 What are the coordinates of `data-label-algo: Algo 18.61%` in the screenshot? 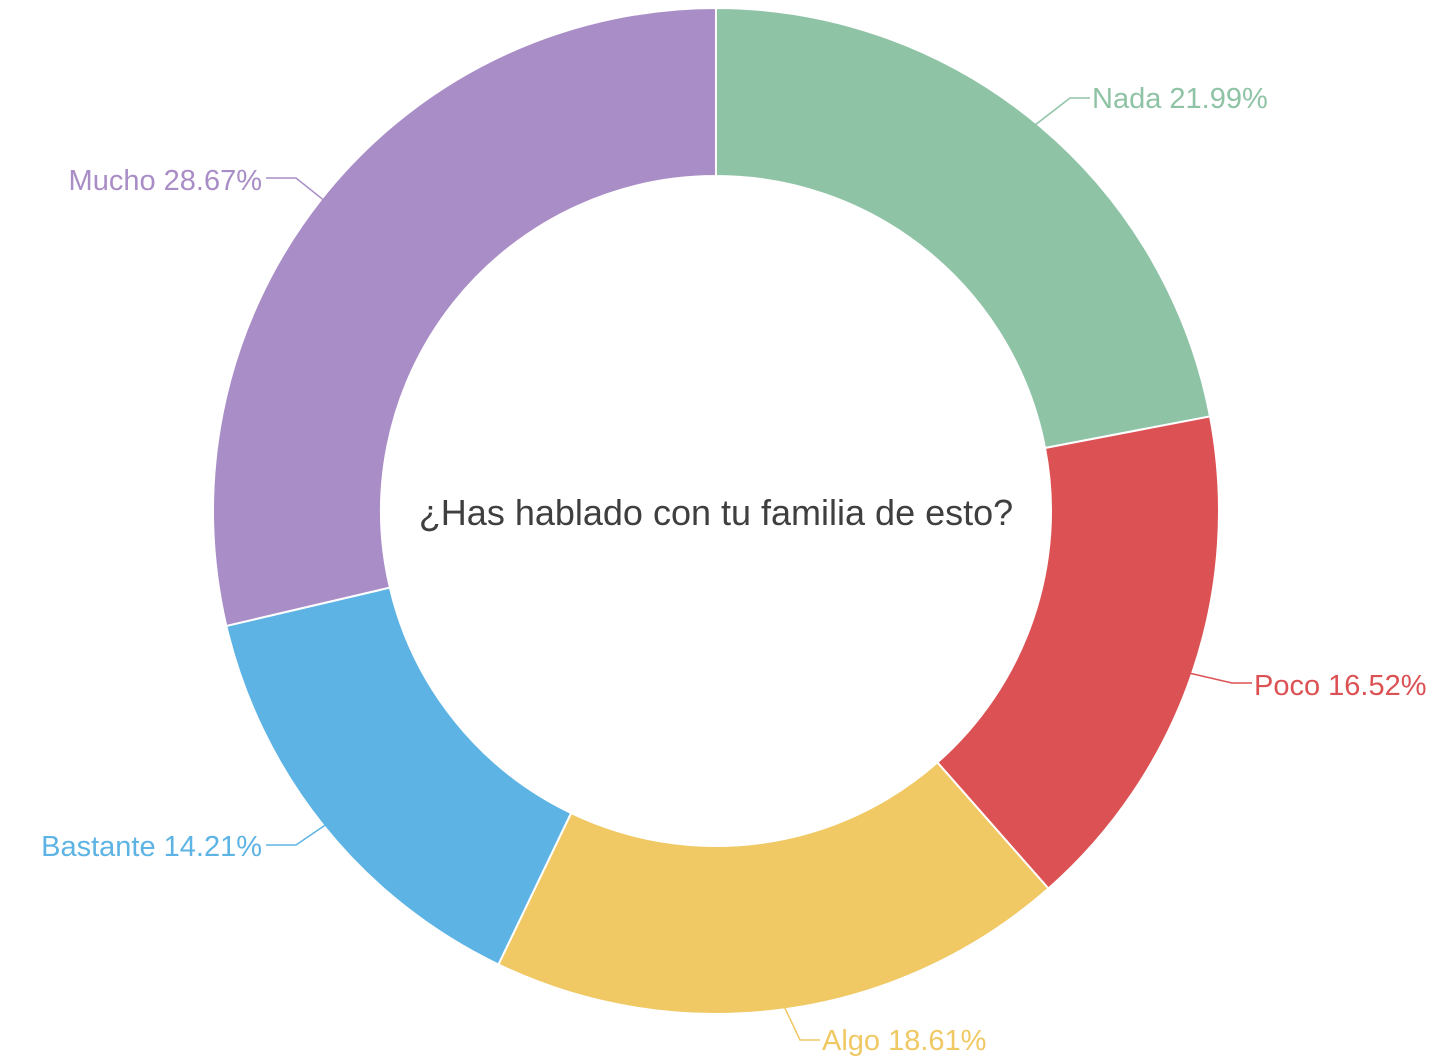 It's located at (904, 1041).